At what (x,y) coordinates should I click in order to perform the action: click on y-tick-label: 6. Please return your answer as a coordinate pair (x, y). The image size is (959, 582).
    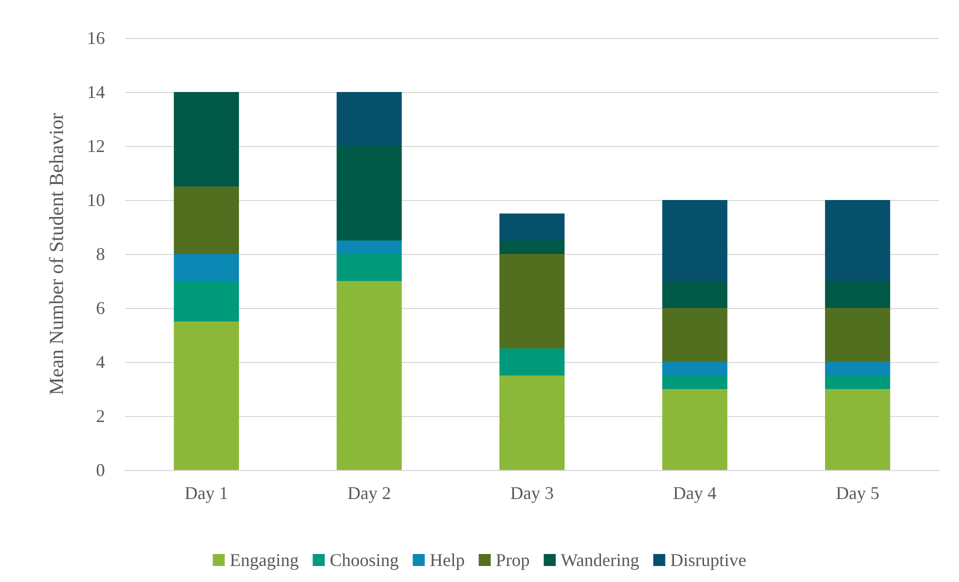
    Looking at the image, I should click on (100, 308).